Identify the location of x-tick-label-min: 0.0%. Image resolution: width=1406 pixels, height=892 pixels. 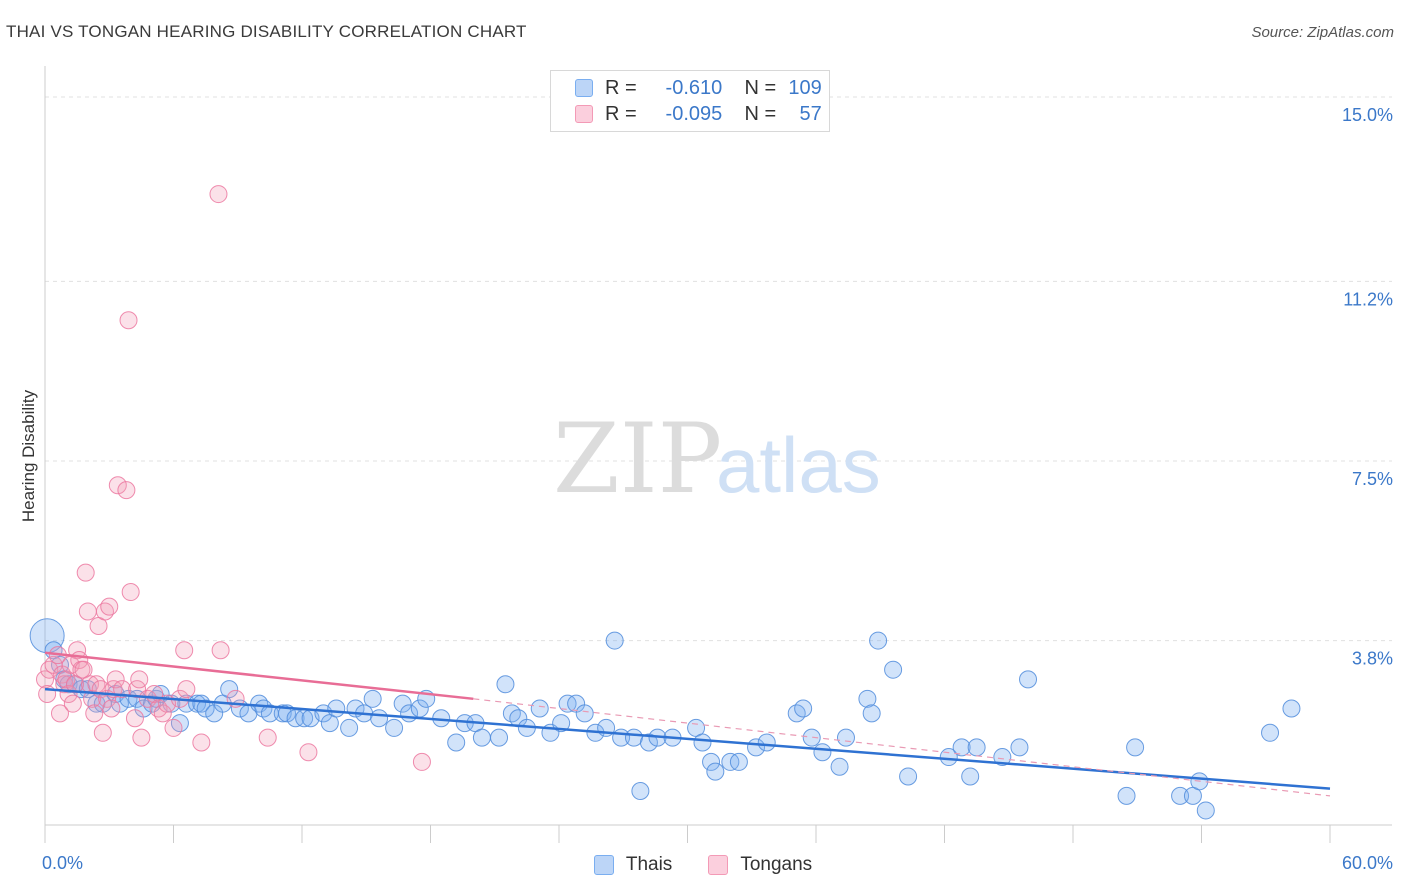
(62, 863).